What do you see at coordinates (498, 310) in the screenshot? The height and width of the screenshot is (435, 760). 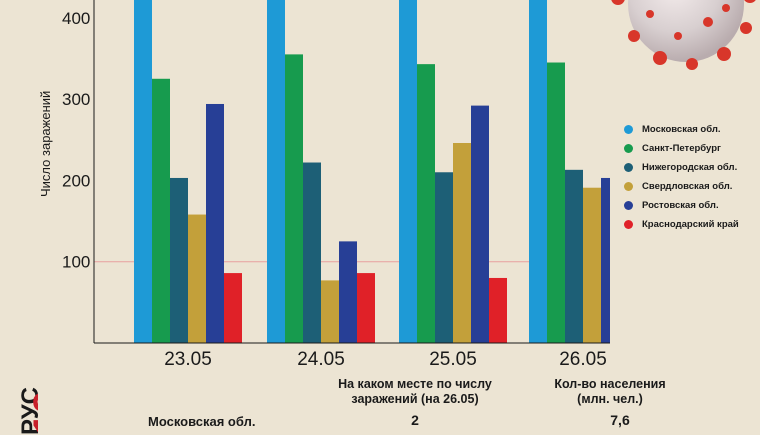 I see `bar-25.05-5` at bounding box center [498, 310].